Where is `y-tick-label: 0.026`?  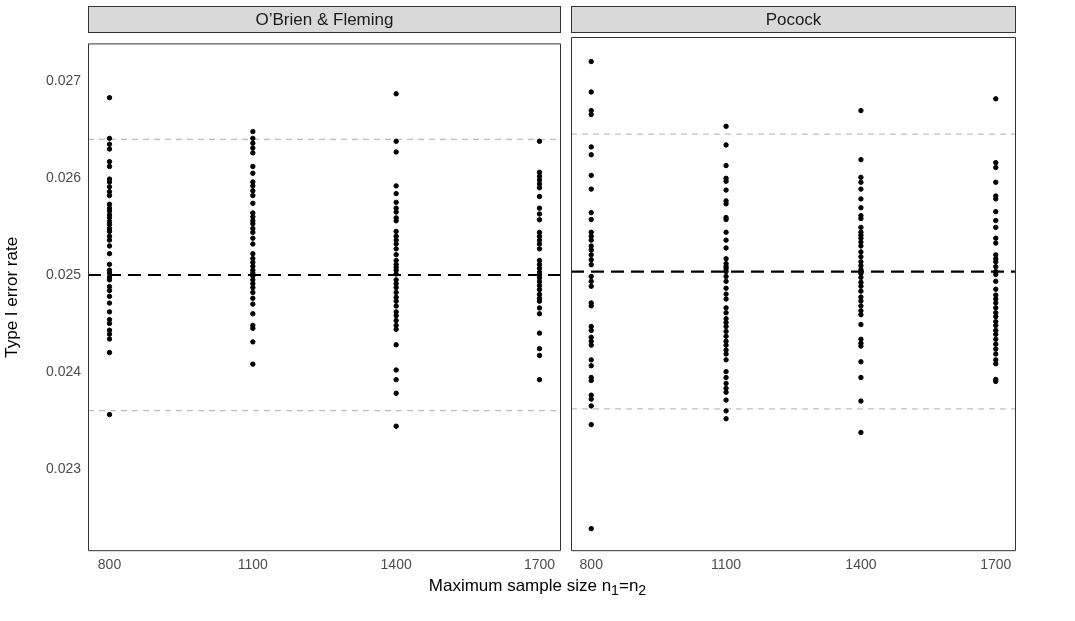
y-tick-label: 0.026 is located at coordinates (63, 176).